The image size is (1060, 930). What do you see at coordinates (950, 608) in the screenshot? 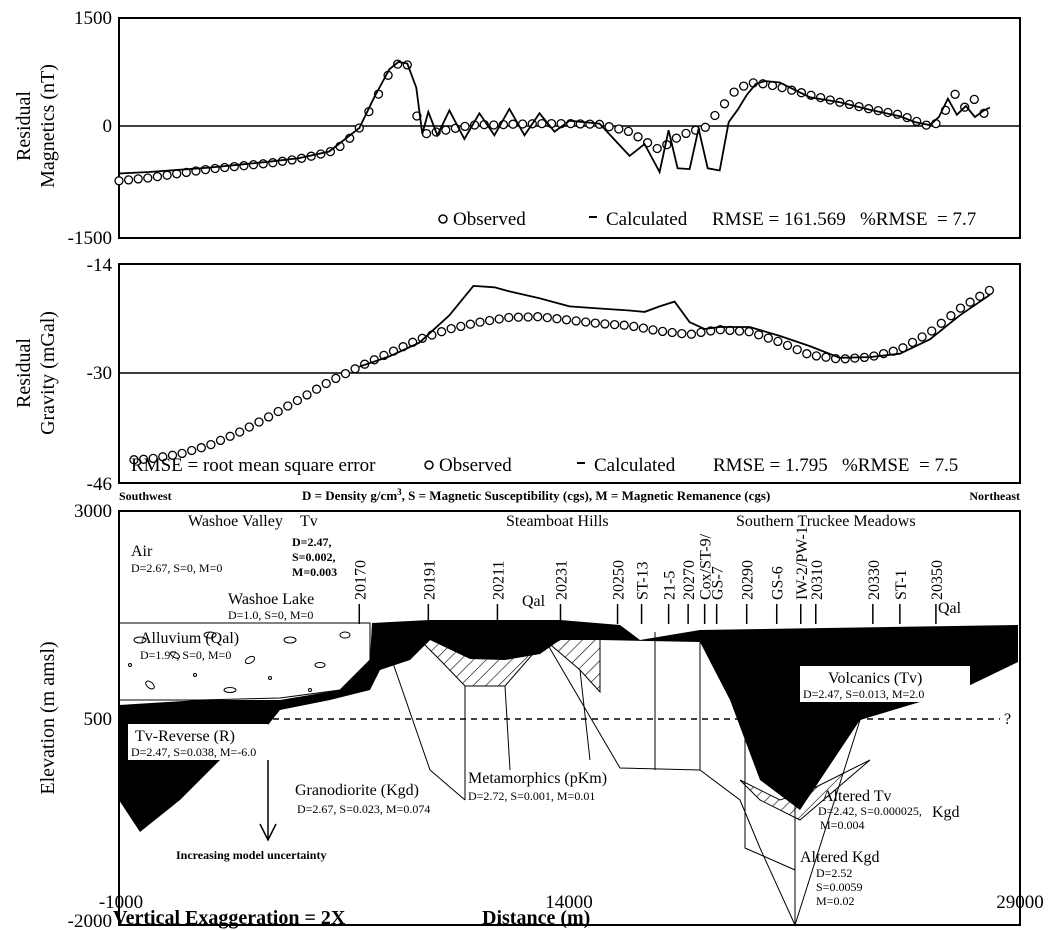
I see `label-qal-right: Qal` at bounding box center [950, 608].